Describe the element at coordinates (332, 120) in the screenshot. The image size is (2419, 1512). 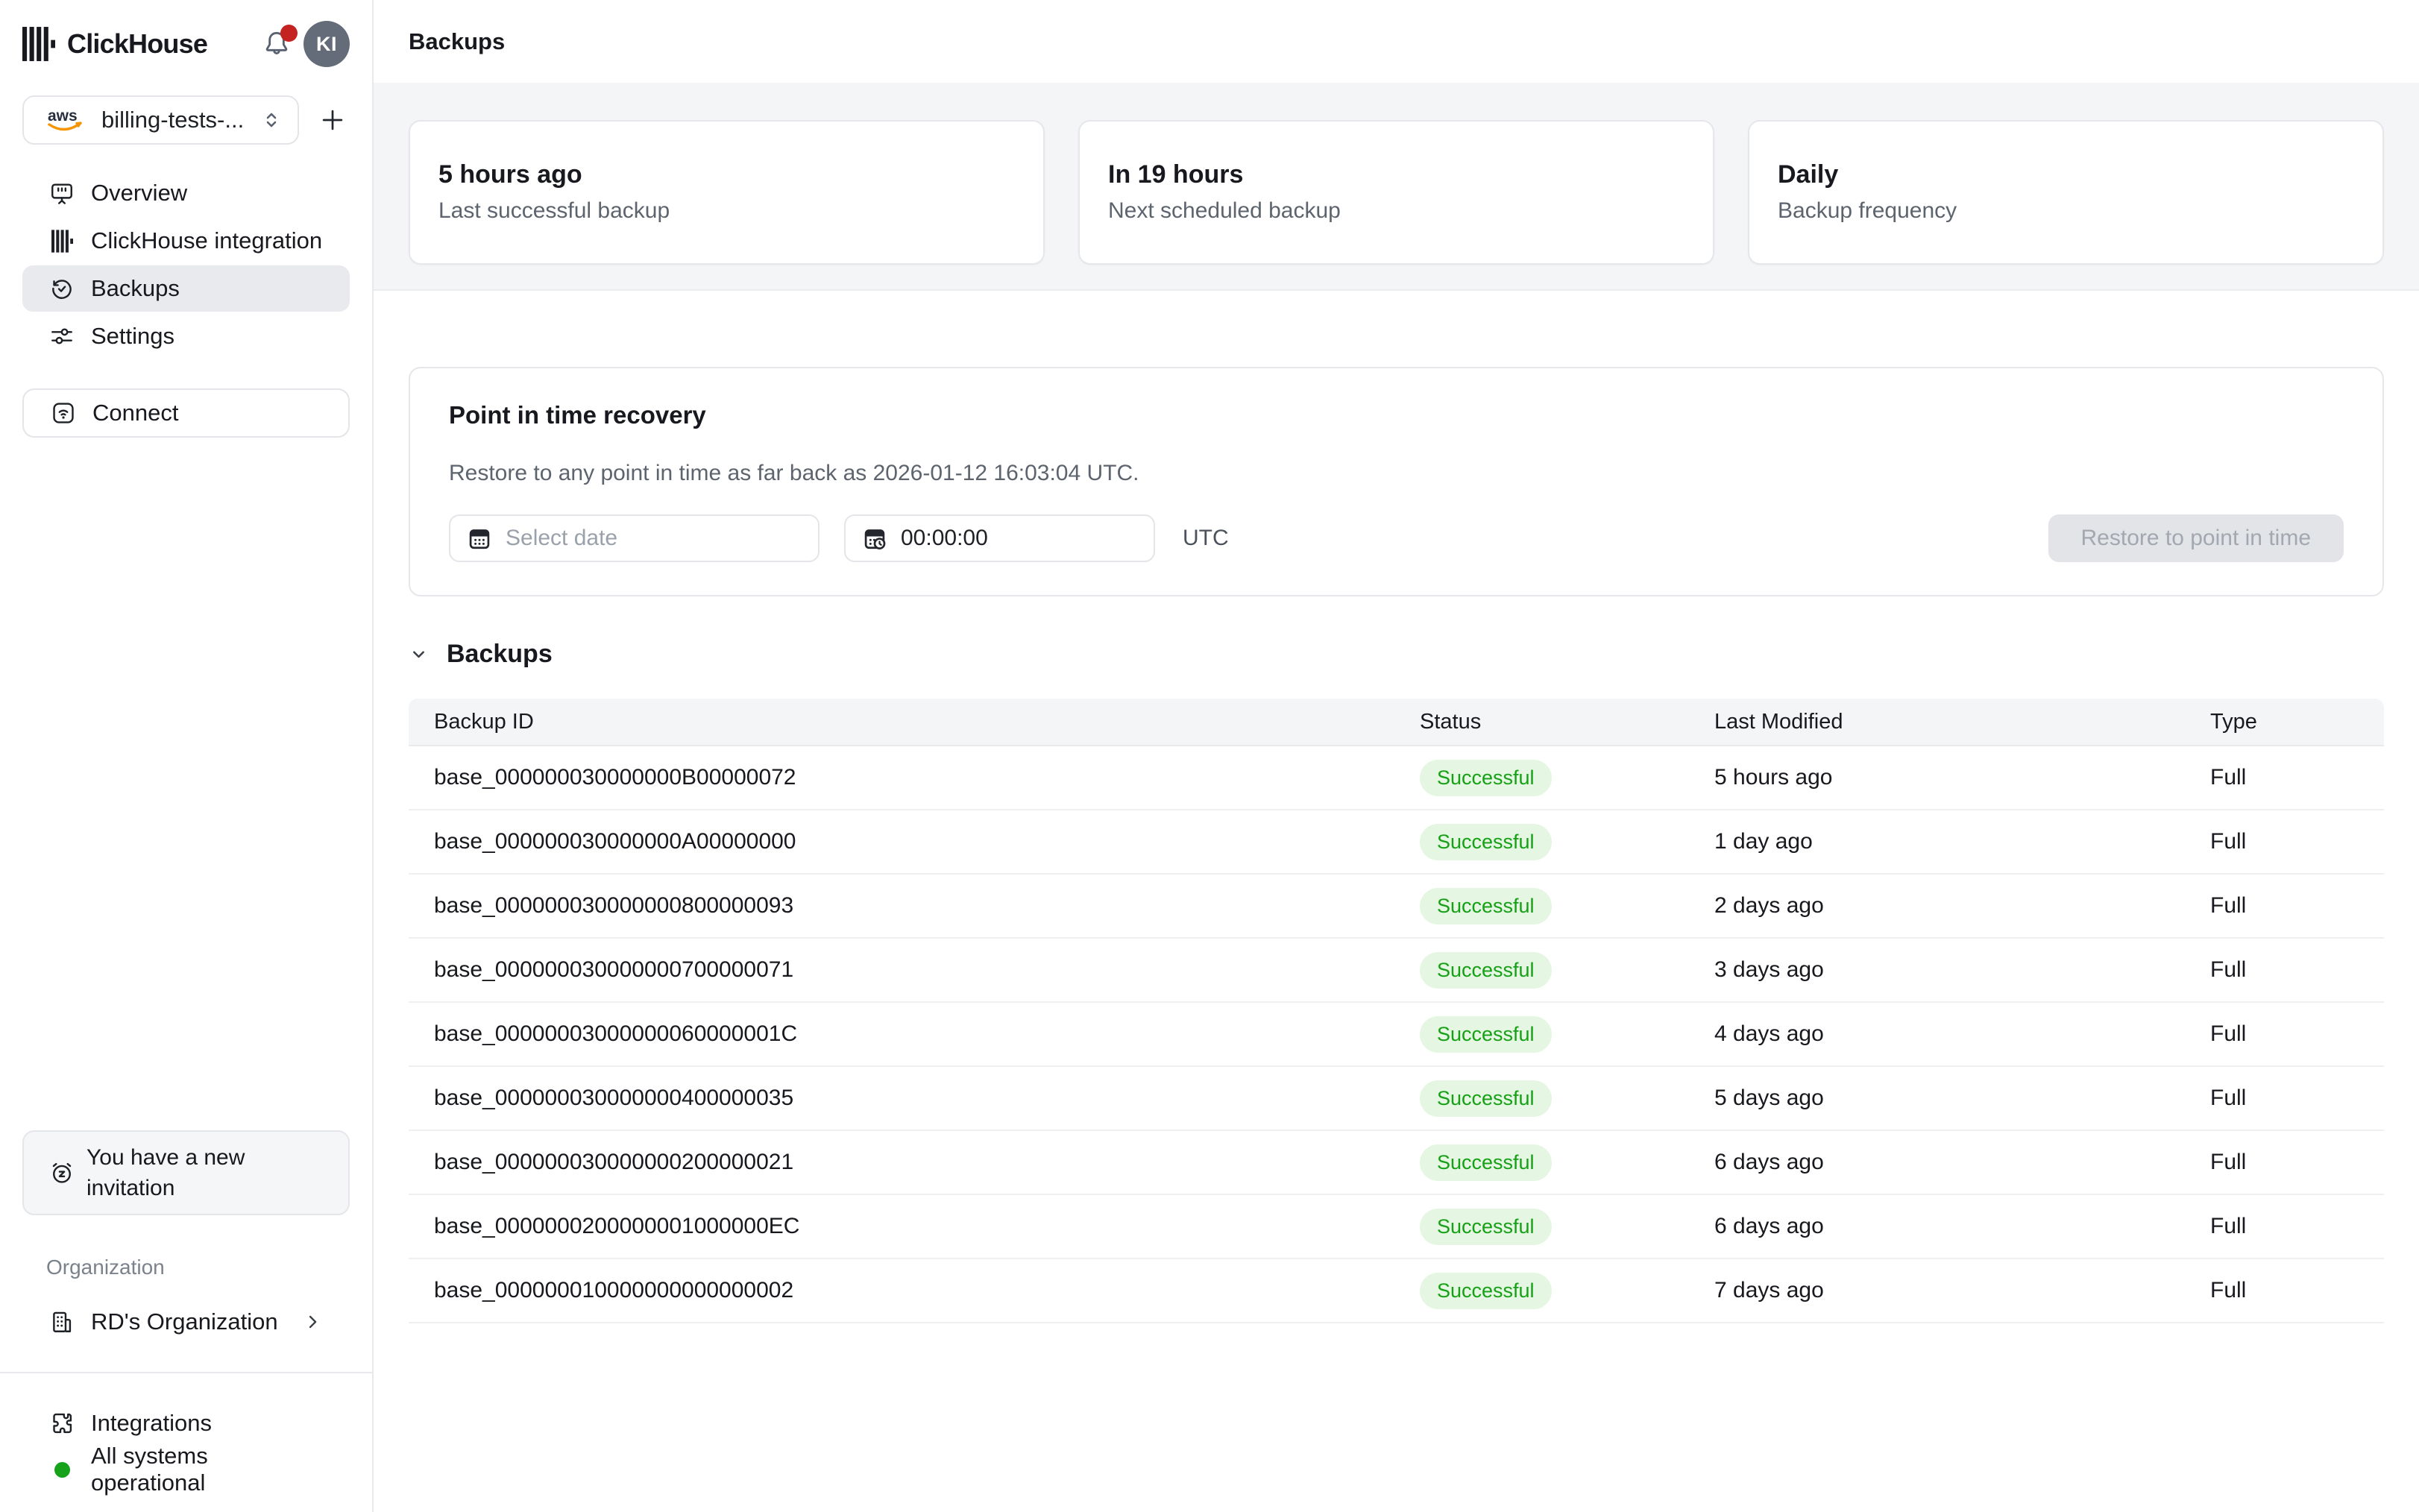
I see `add-service-button` at that location.